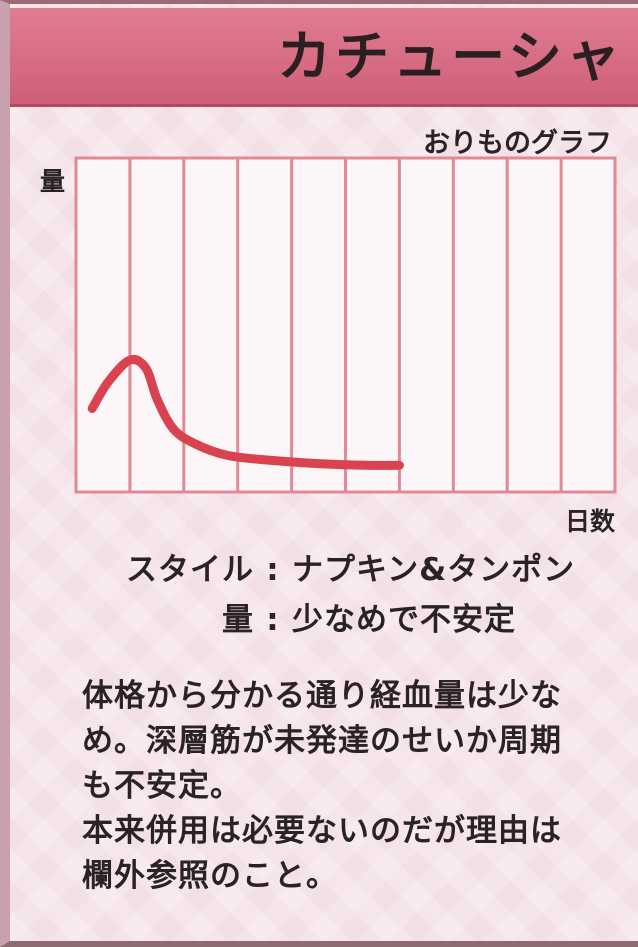 This screenshot has width=638, height=947. Describe the element at coordinates (210, 876) in the screenshot. I see `description-line: 欄外参照のこと。` at that location.